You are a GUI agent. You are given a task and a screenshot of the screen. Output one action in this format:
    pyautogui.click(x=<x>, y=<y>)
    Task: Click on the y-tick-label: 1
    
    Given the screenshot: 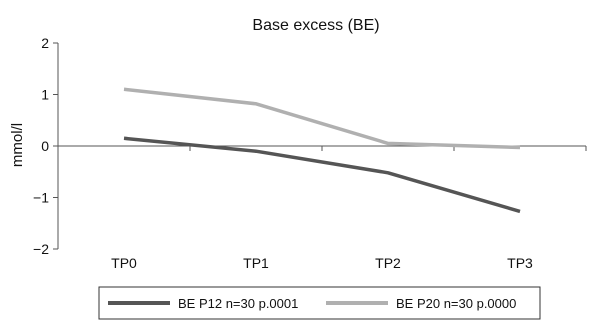 What is the action you would take?
    pyautogui.click(x=45, y=95)
    